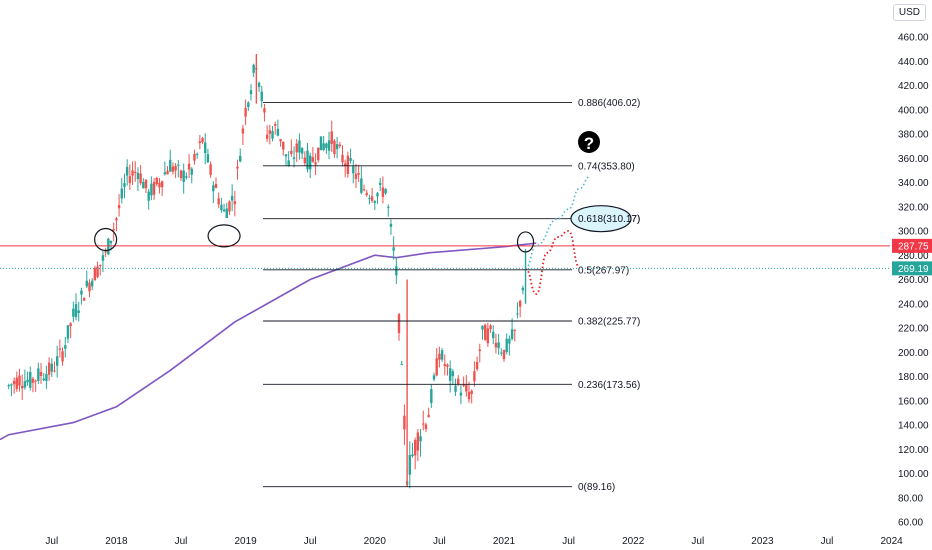  What do you see at coordinates (913, 426) in the screenshot?
I see `y-tick-label: 140.00` at bounding box center [913, 426].